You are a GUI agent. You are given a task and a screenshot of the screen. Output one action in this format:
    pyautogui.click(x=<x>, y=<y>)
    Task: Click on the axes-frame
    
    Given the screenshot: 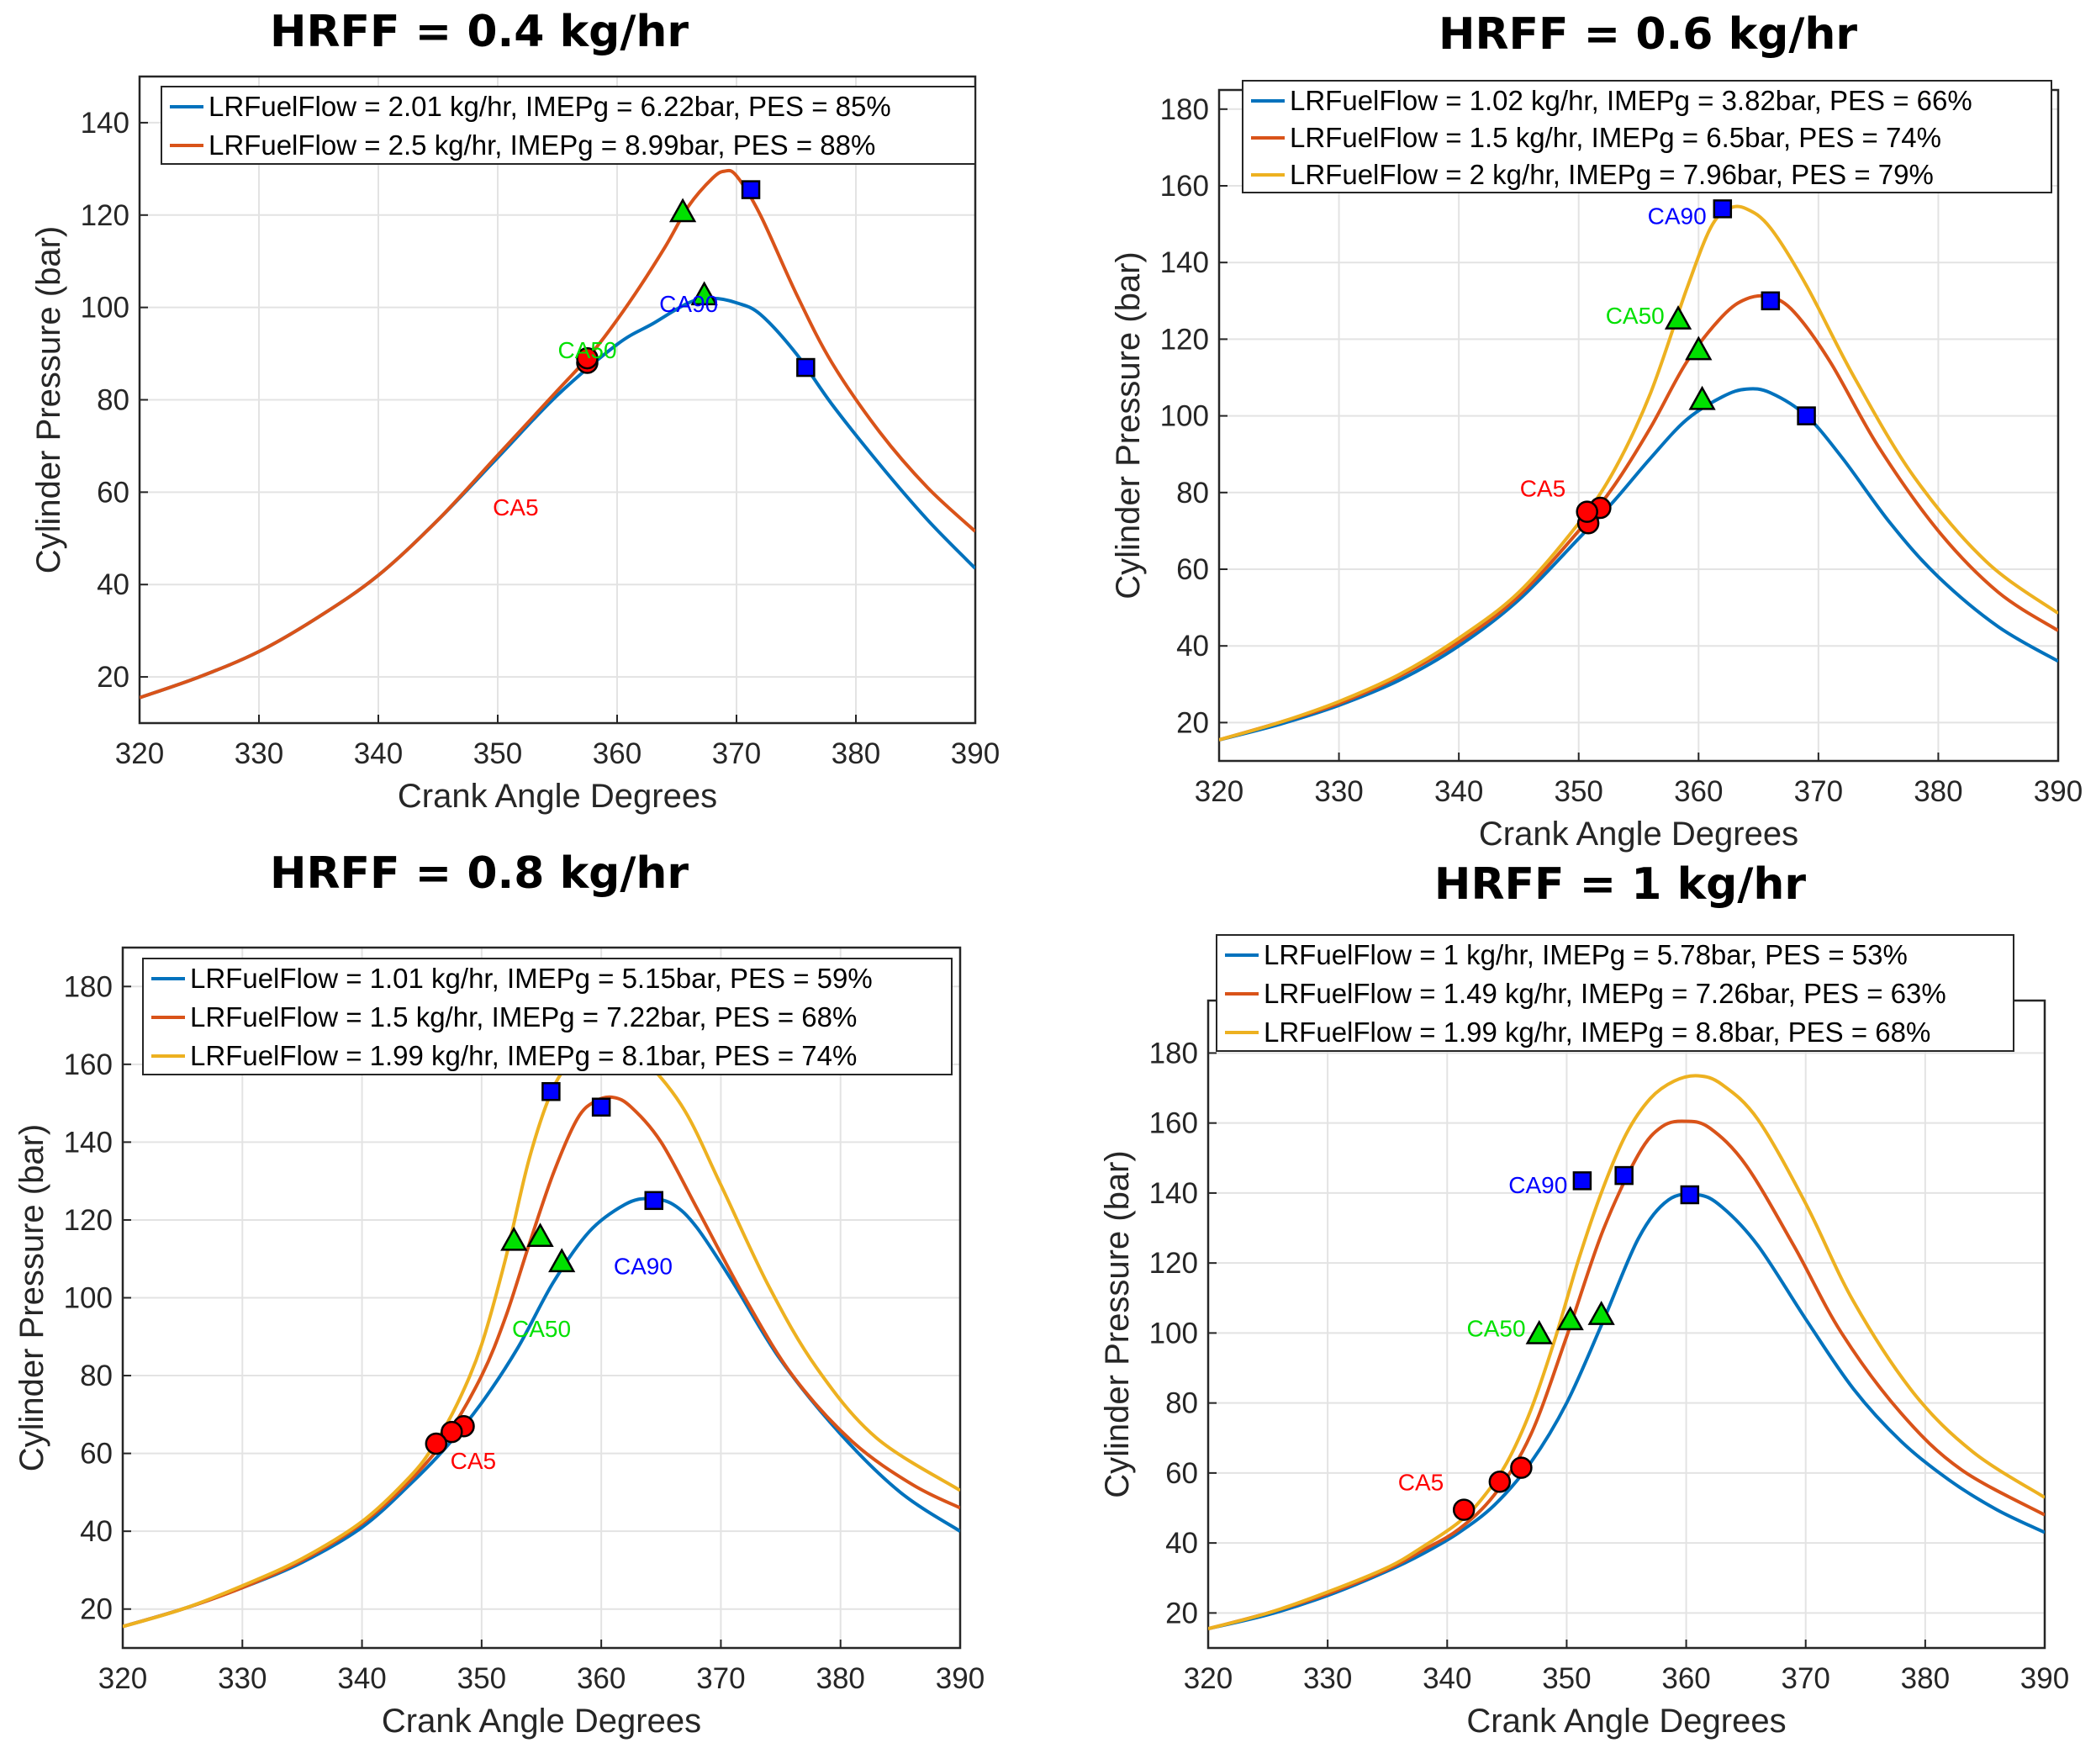 What is the action you would take?
    pyautogui.click(x=557, y=400)
    